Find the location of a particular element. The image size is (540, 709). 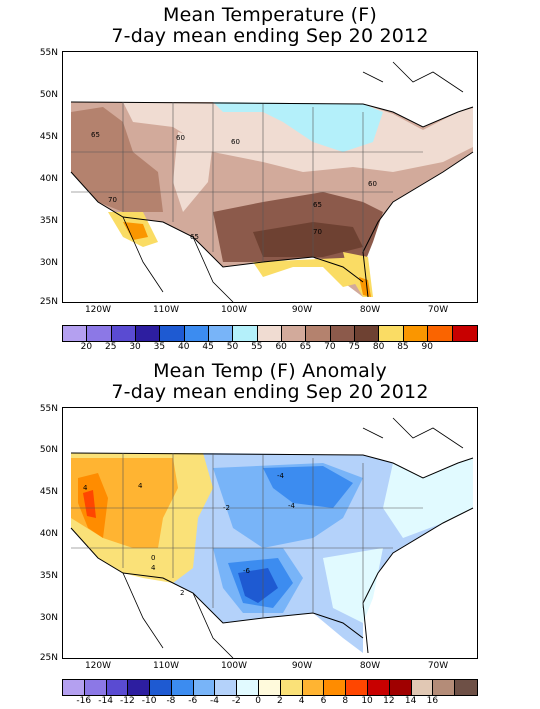

colorbar-temperature is located at coordinates (270, 333).